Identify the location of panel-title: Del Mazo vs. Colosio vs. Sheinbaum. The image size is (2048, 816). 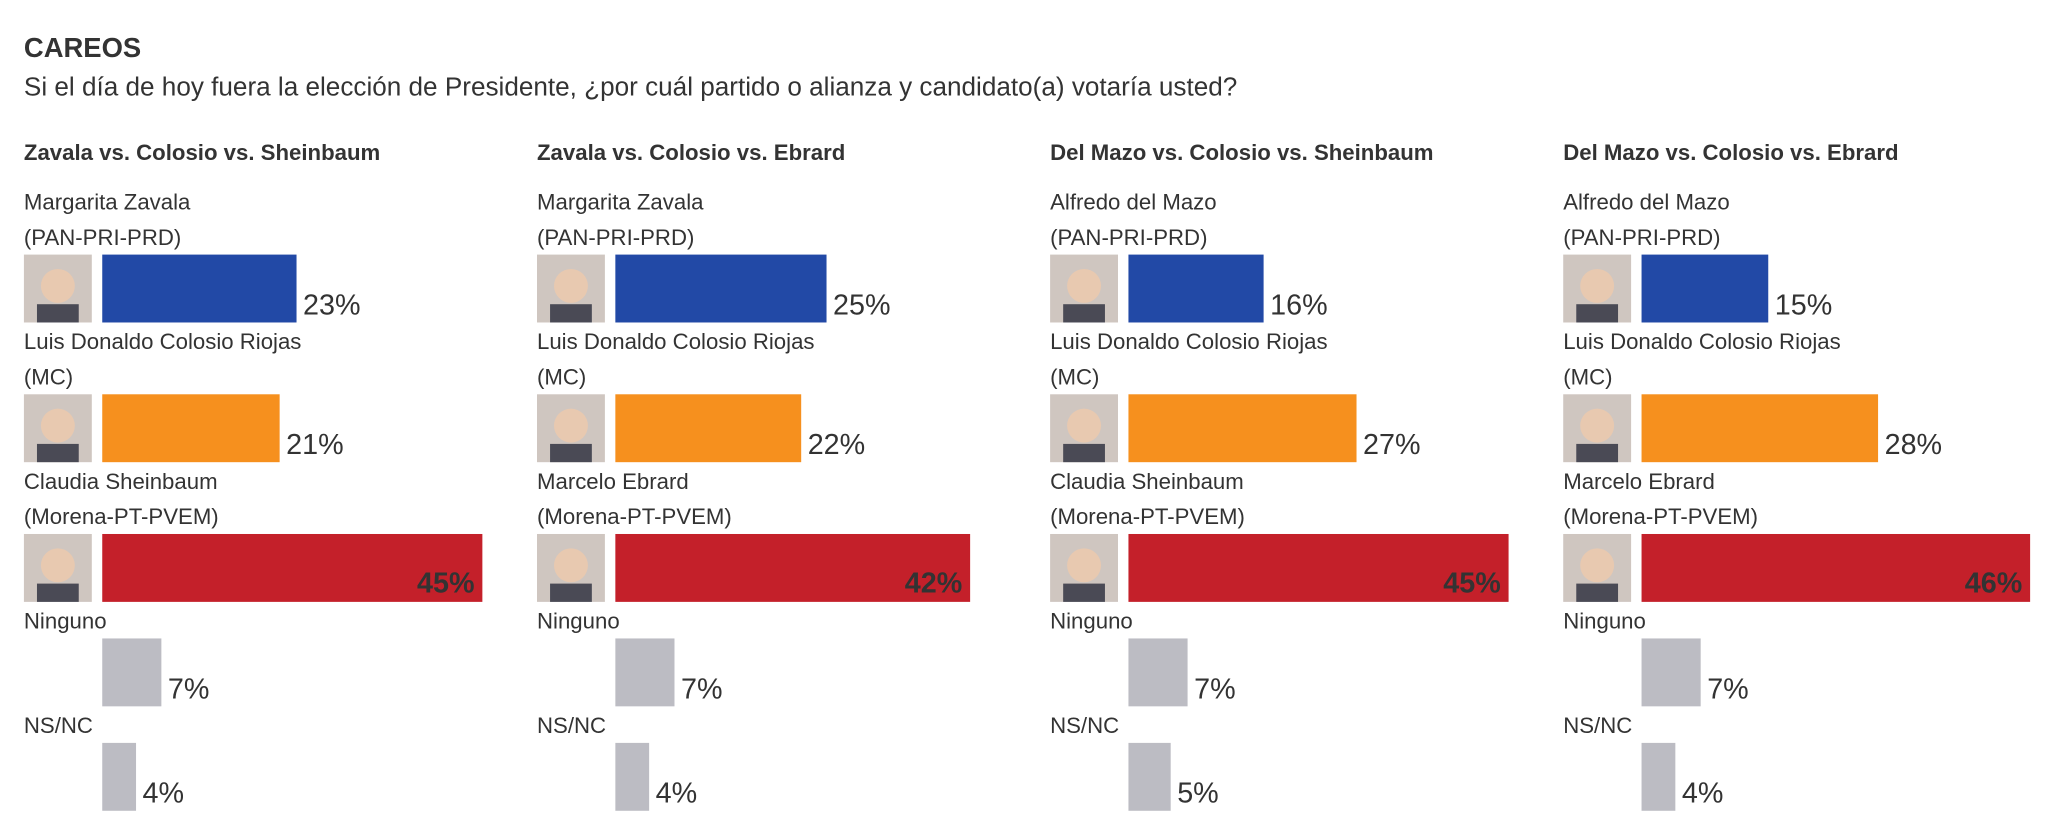
(1241, 152).